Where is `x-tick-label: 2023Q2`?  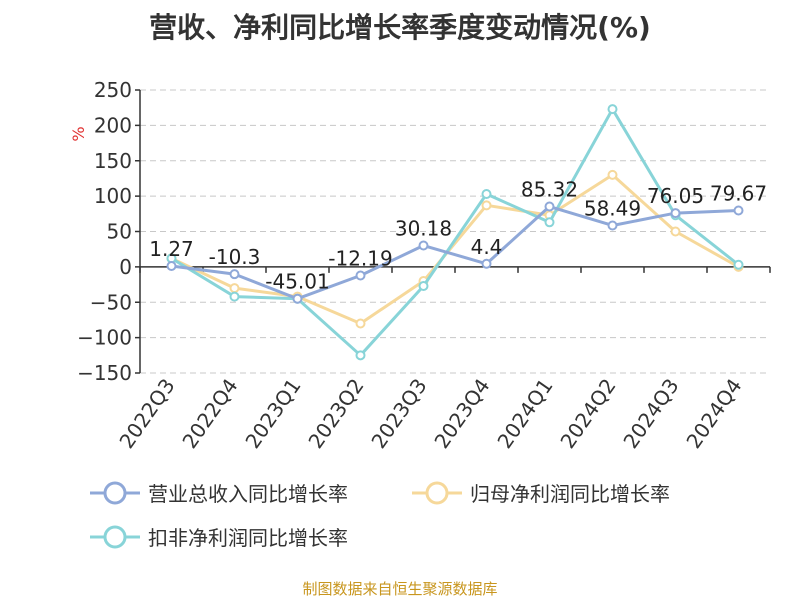 x-tick-label: 2023Q2 is located at coordinates (335, 413).